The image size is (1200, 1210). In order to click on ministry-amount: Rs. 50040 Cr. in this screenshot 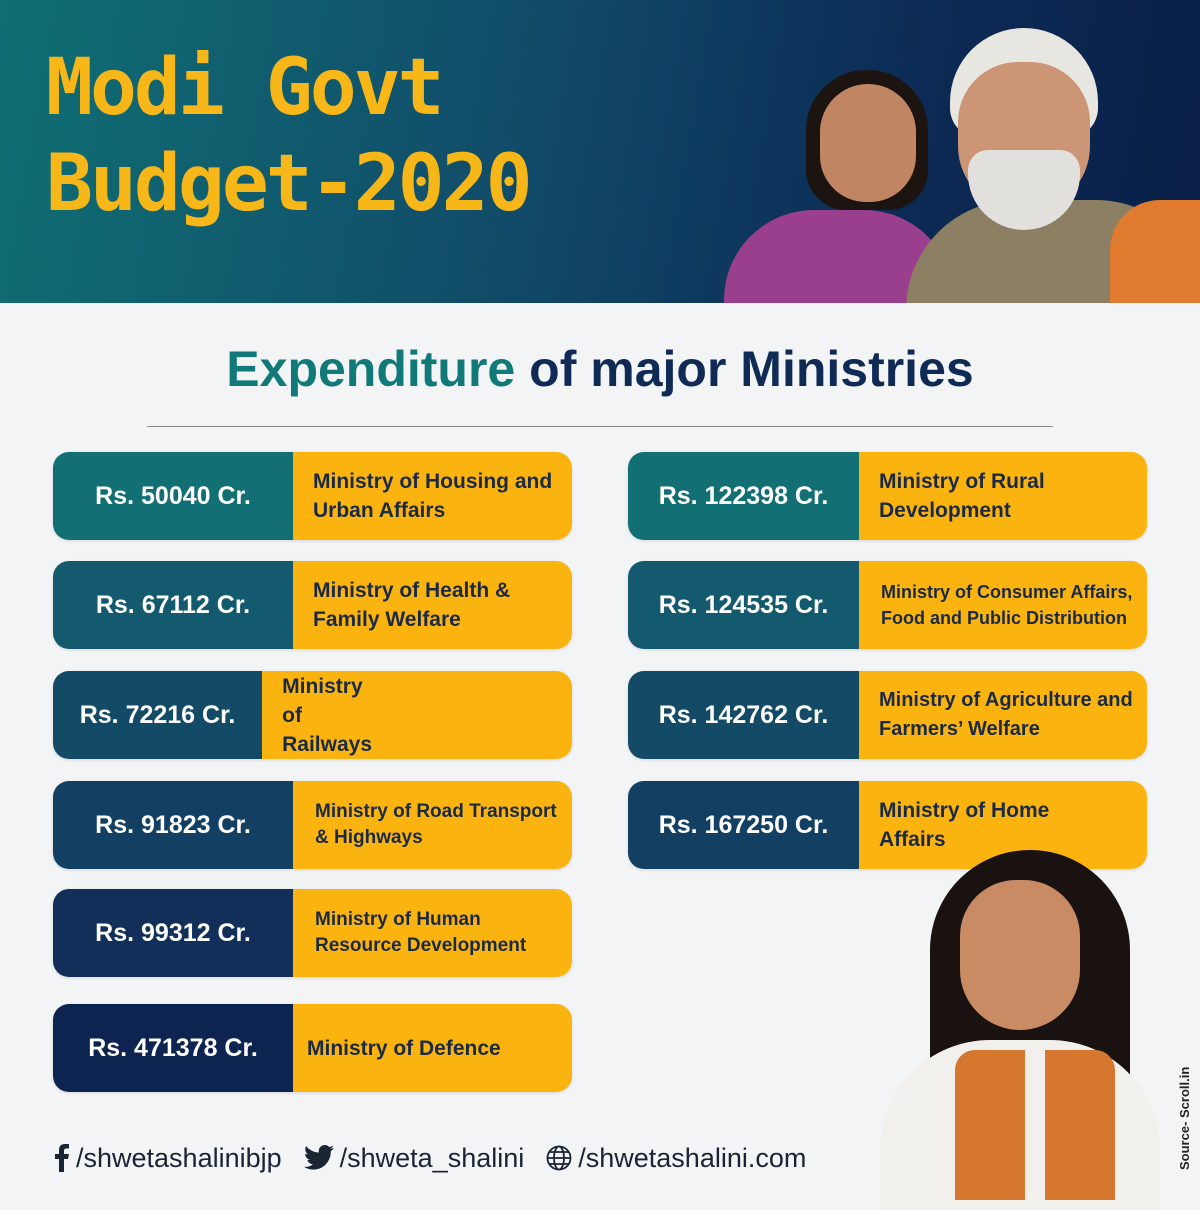, I will do `click(173, 496)`.